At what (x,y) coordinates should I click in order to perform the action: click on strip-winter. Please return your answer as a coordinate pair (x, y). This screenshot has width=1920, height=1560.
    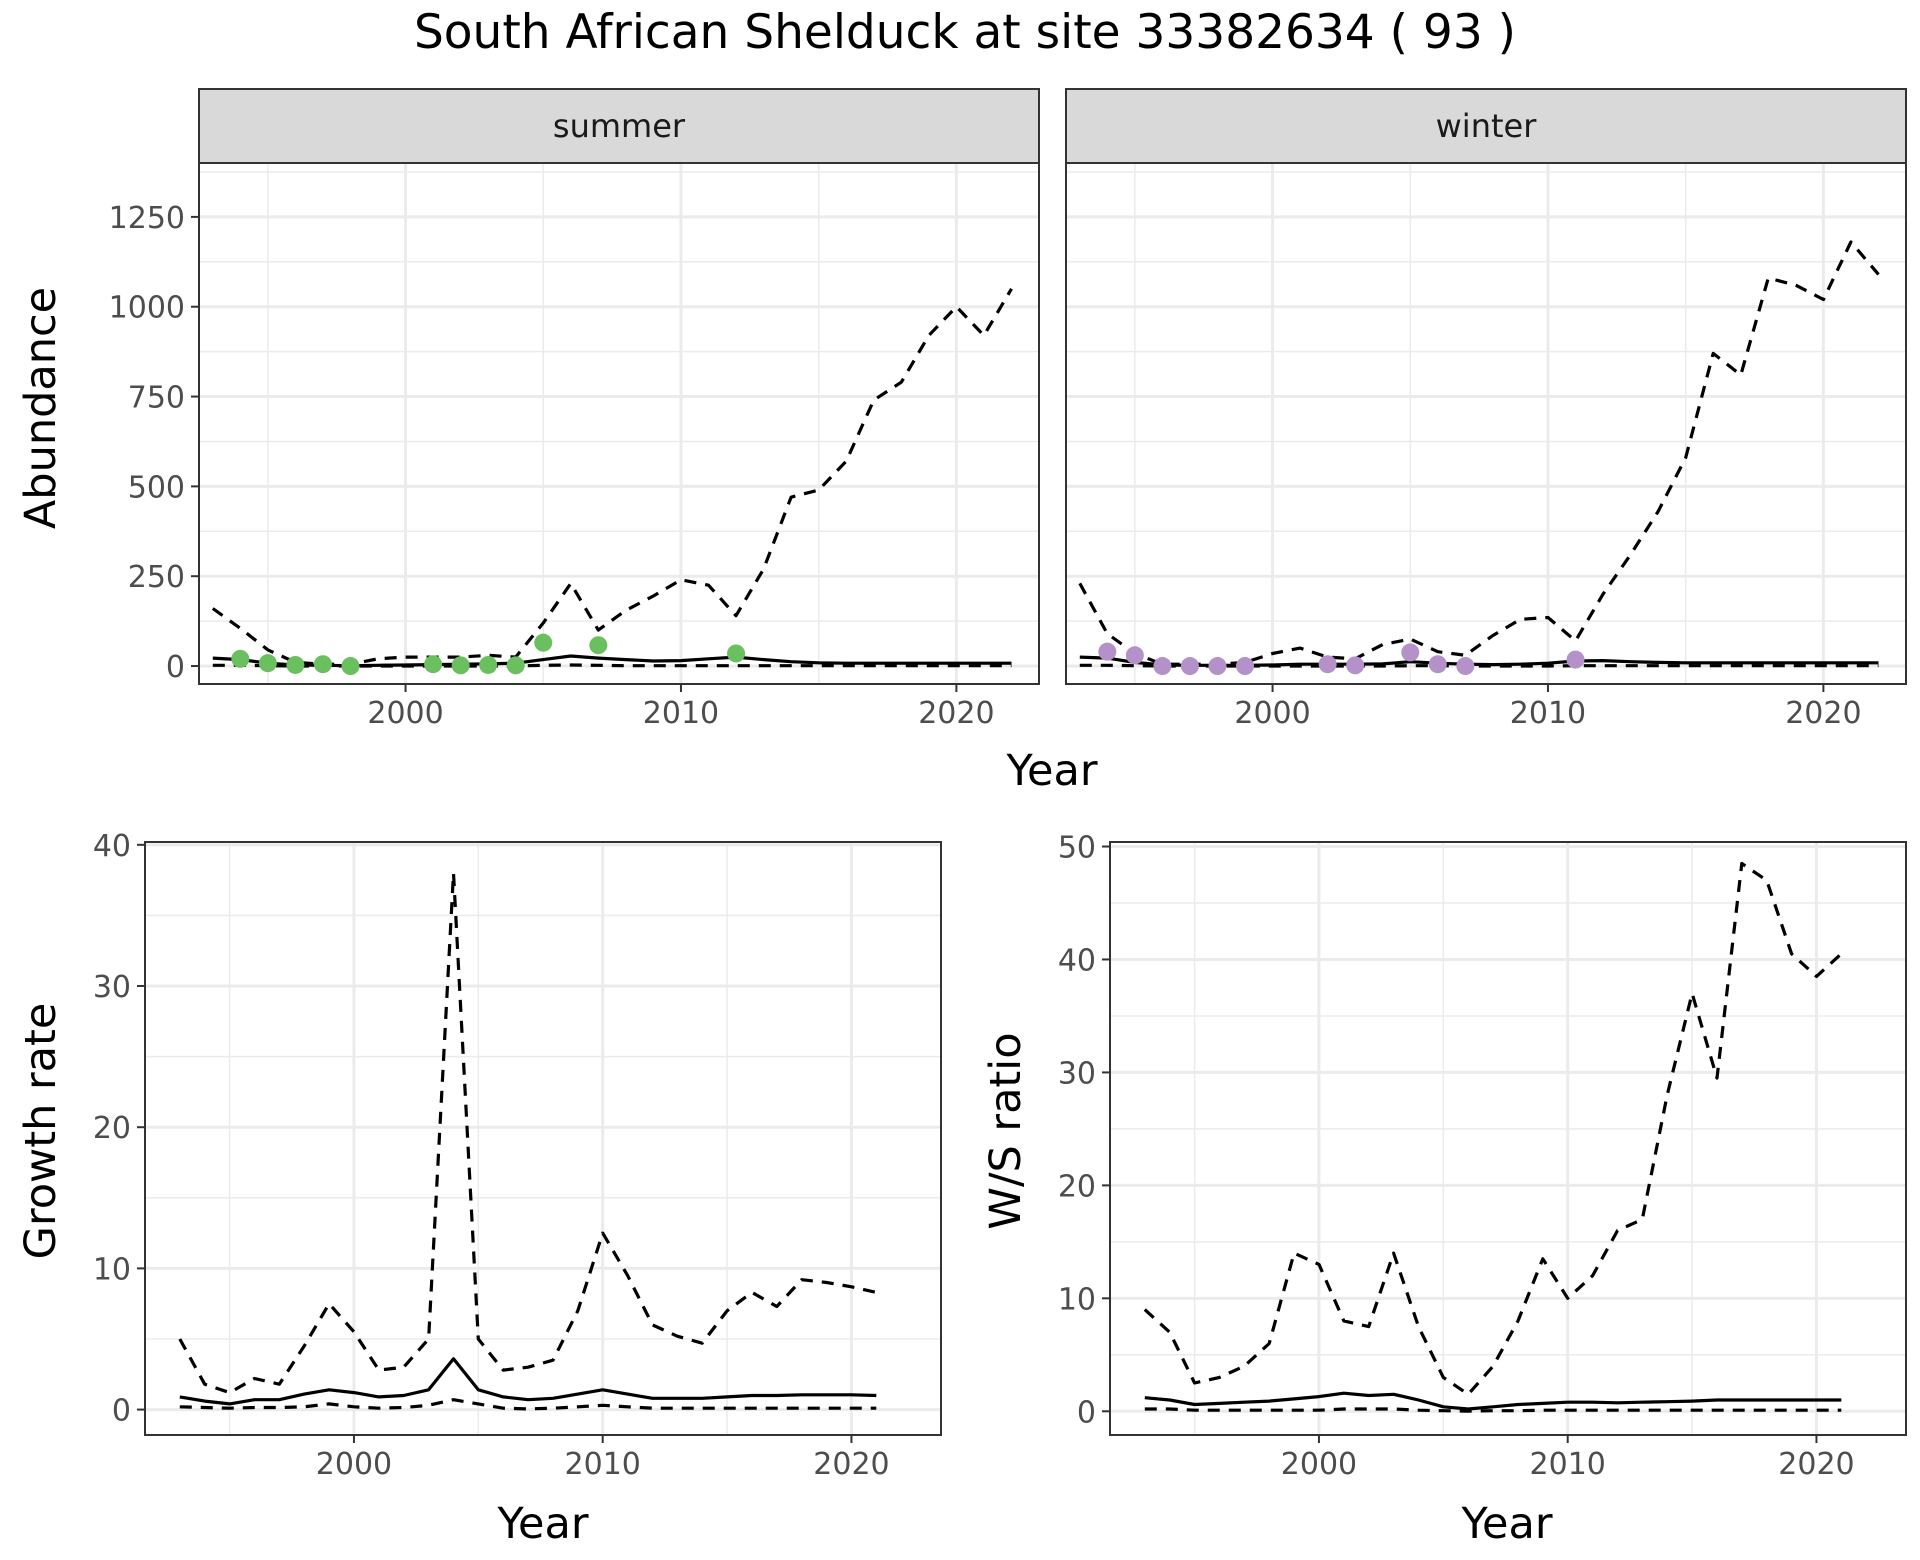
    Looking at the image, I should click on (1486, 126).